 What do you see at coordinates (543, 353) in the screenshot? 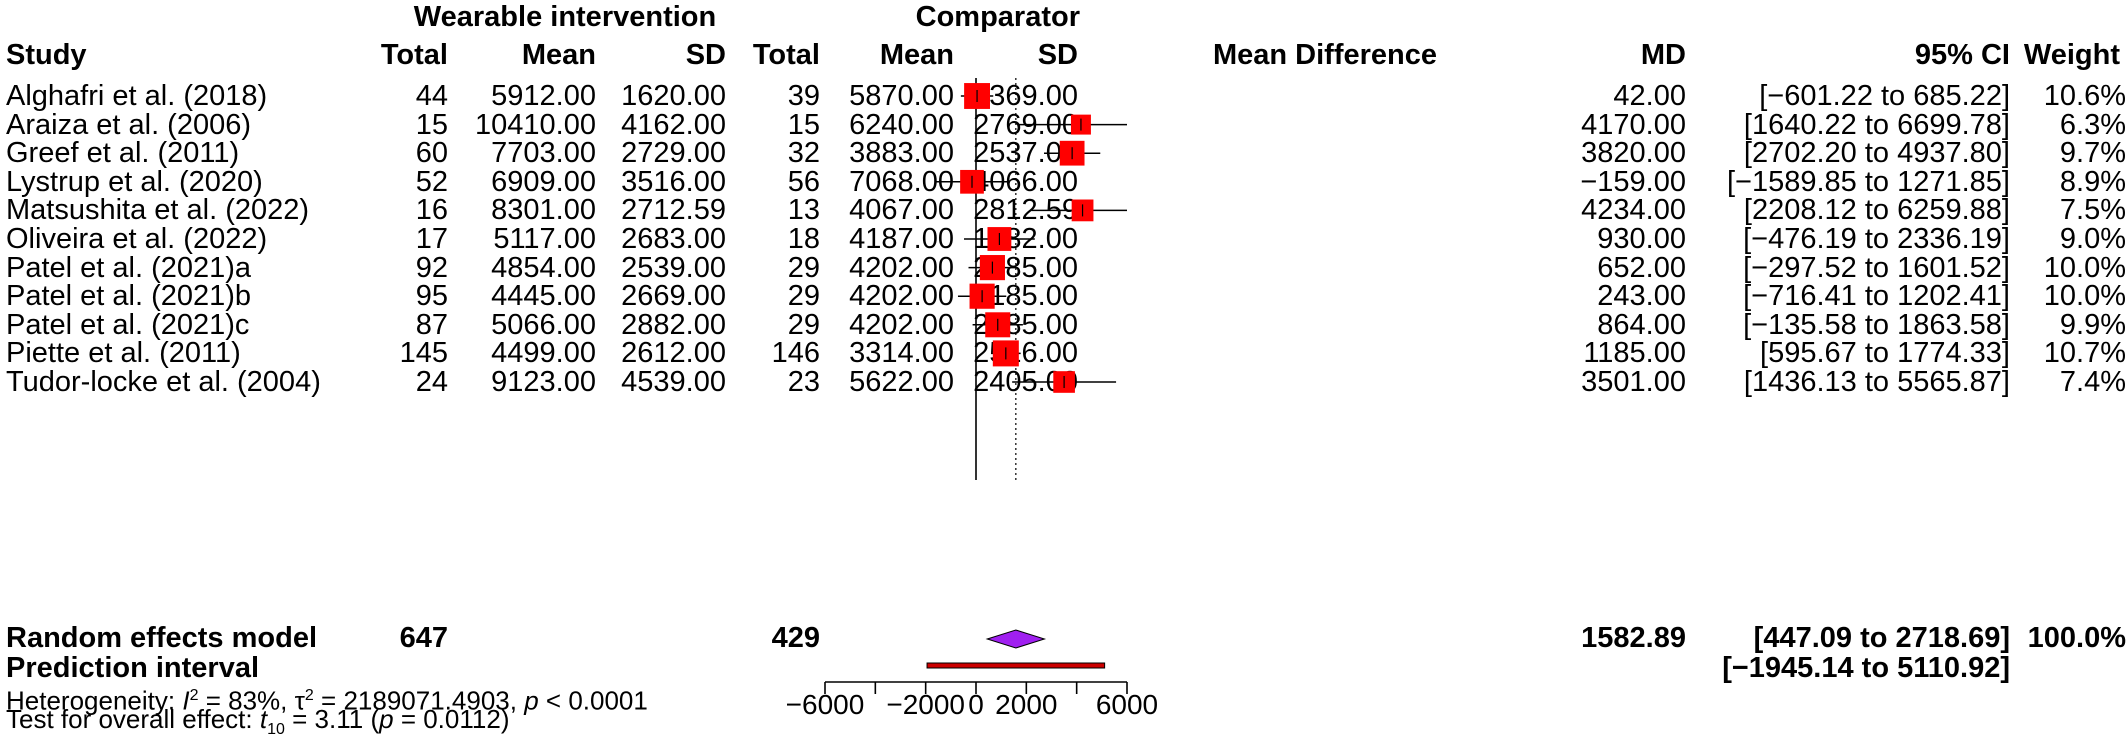
I see `mean-wearable: 4499.00` at bounding box center [543, 353].